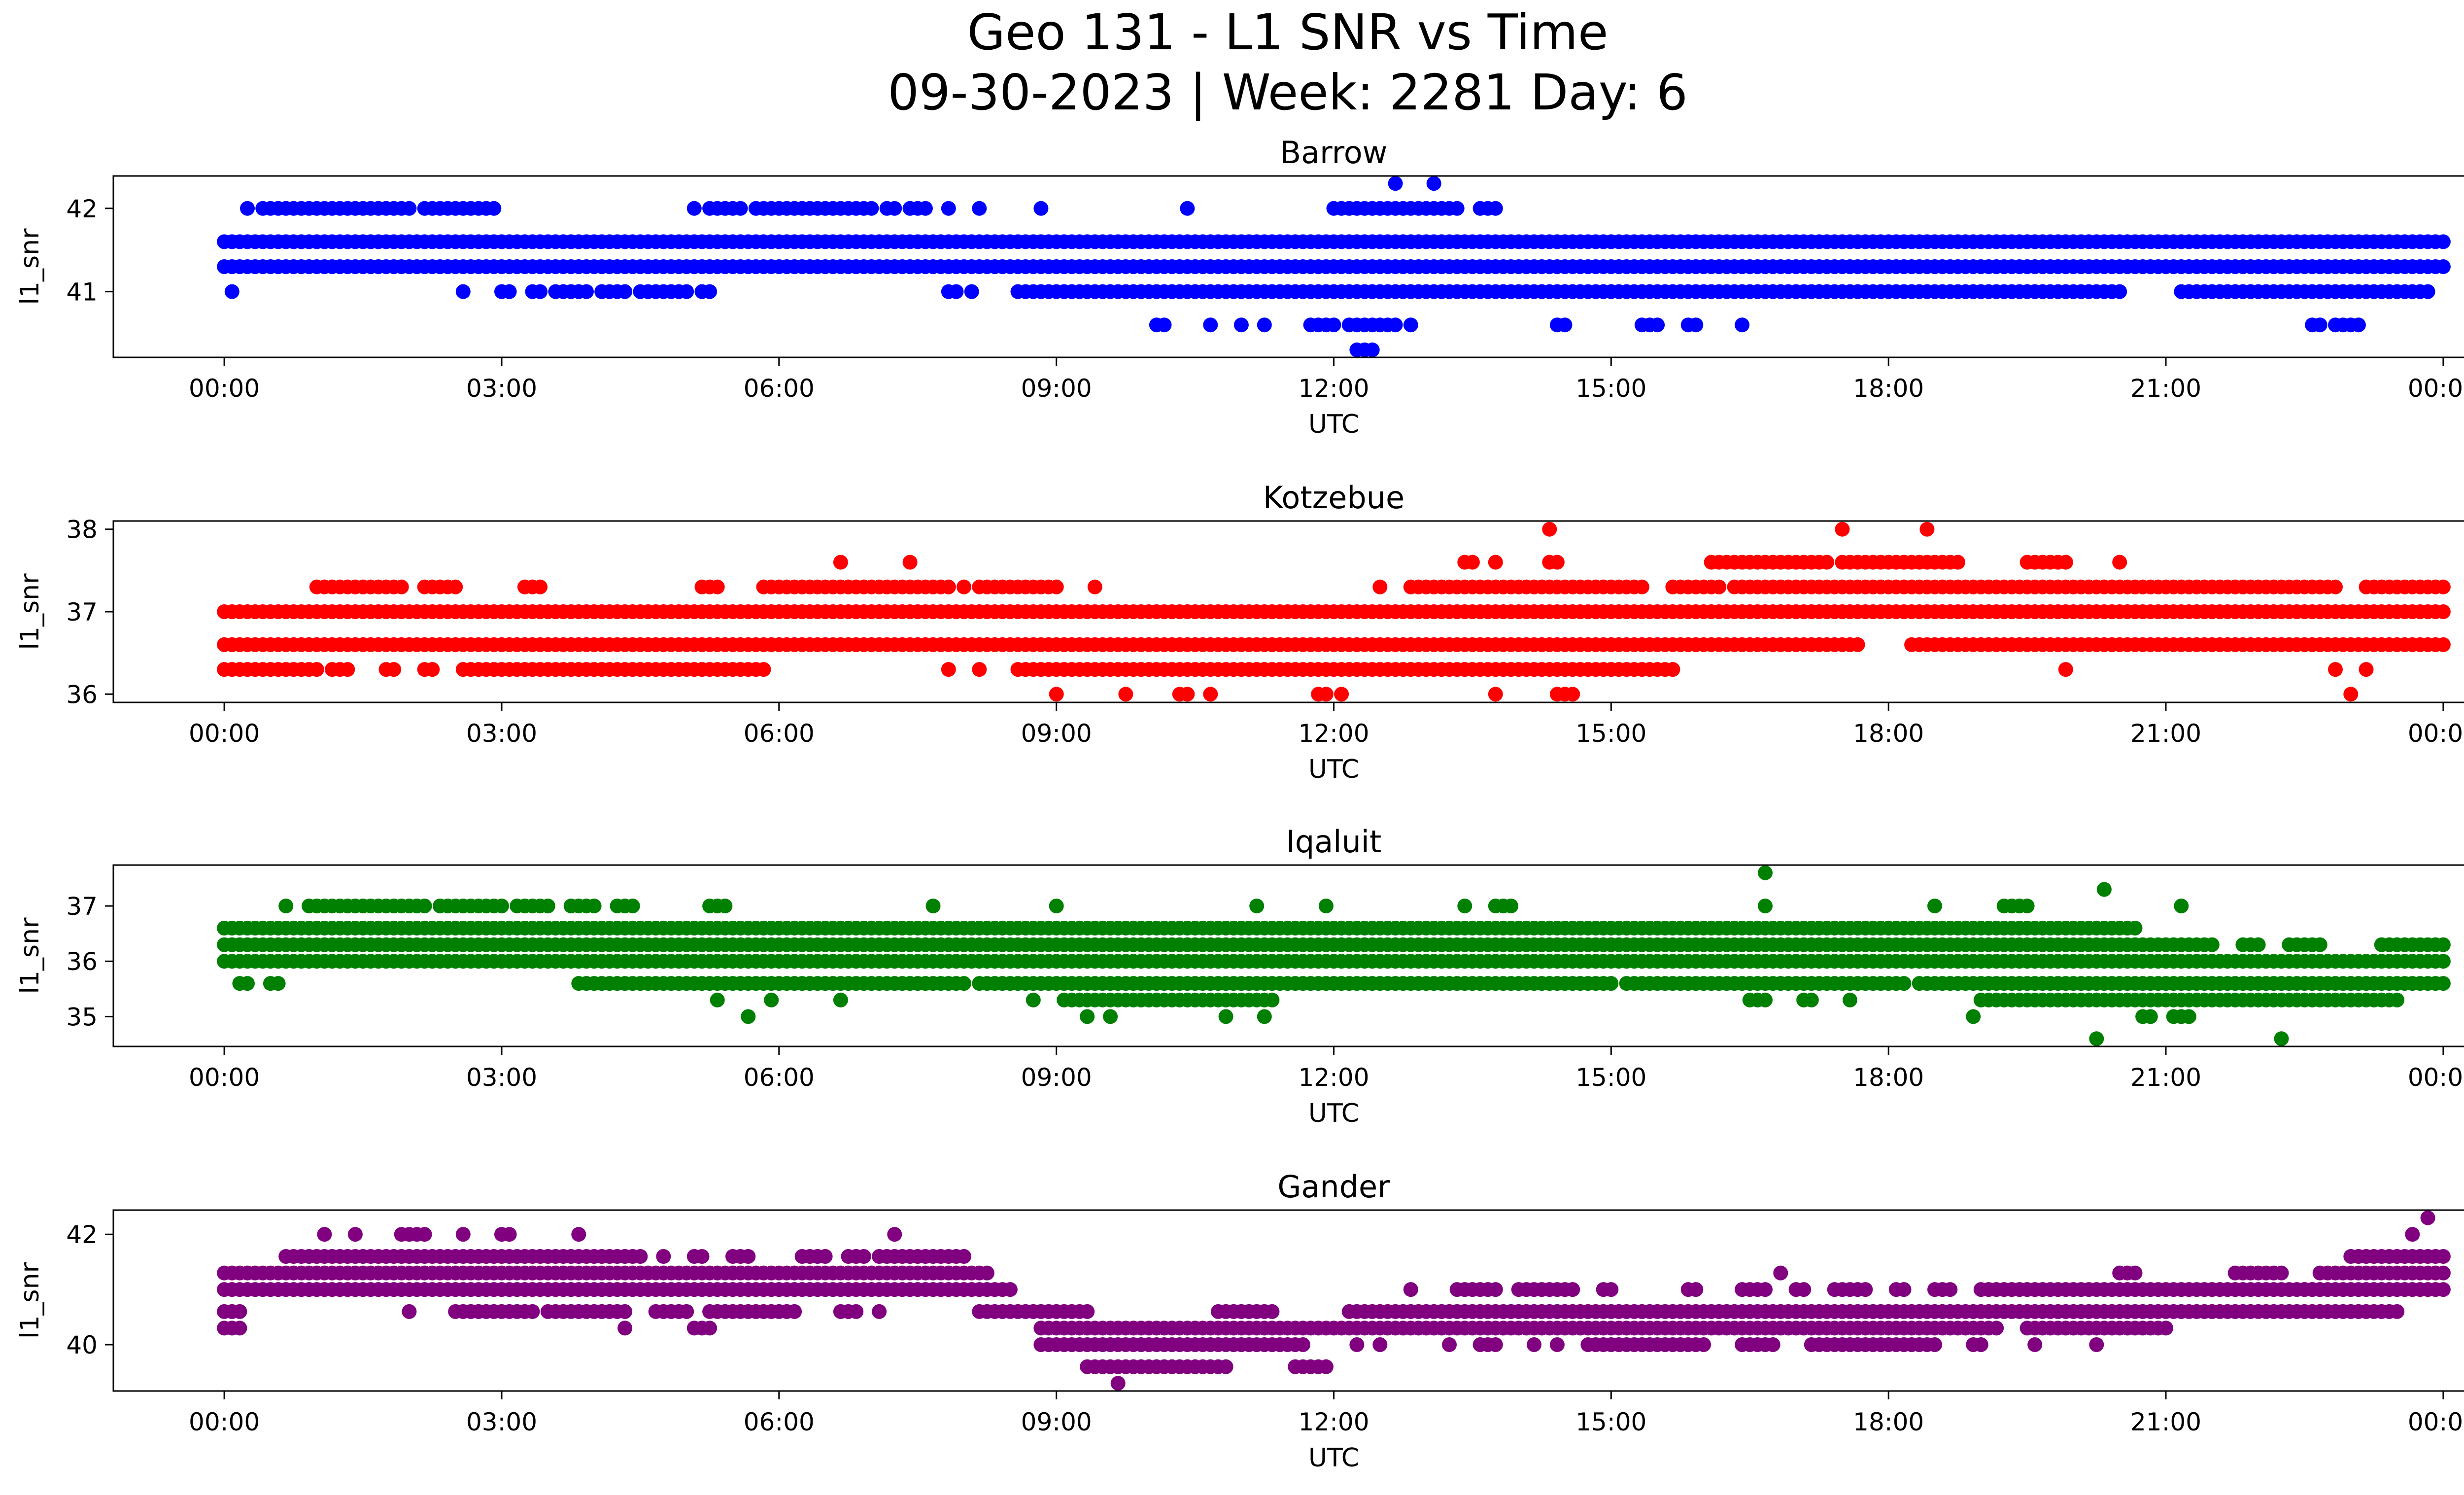 The height and width of the screenshot is (1495, 2464). Describe the element at coordinates (1334, 266) in the screenshot. I see `series-points-barrow` at that location.